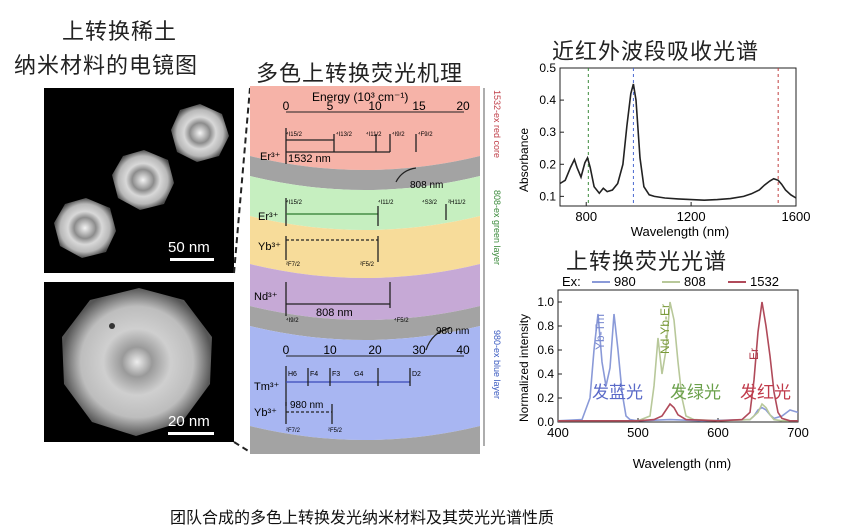 This screenshot has height=531, width=860. I want to click on y-tick-label: 0.4, so click(547, 100).